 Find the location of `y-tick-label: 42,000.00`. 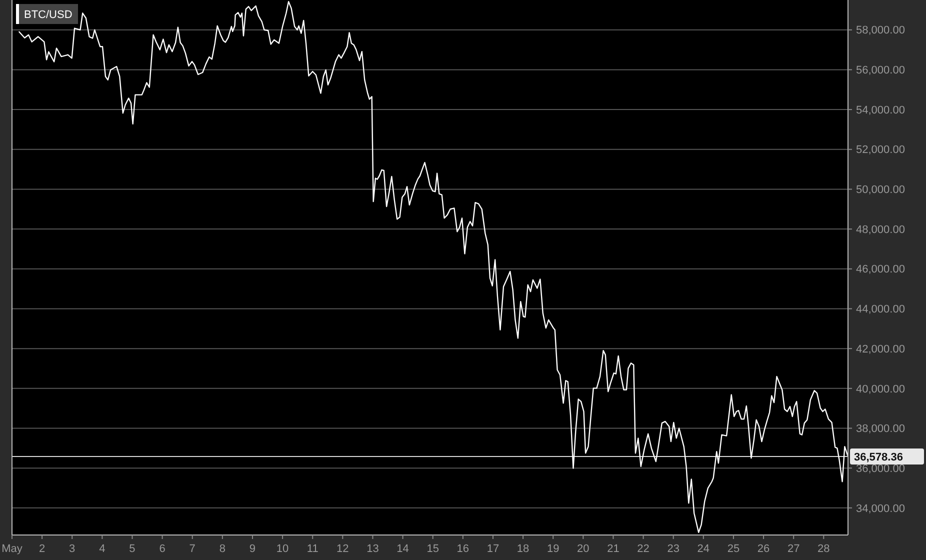

y-tick-label: 42,000.00 is located at coordinates (880, 349).